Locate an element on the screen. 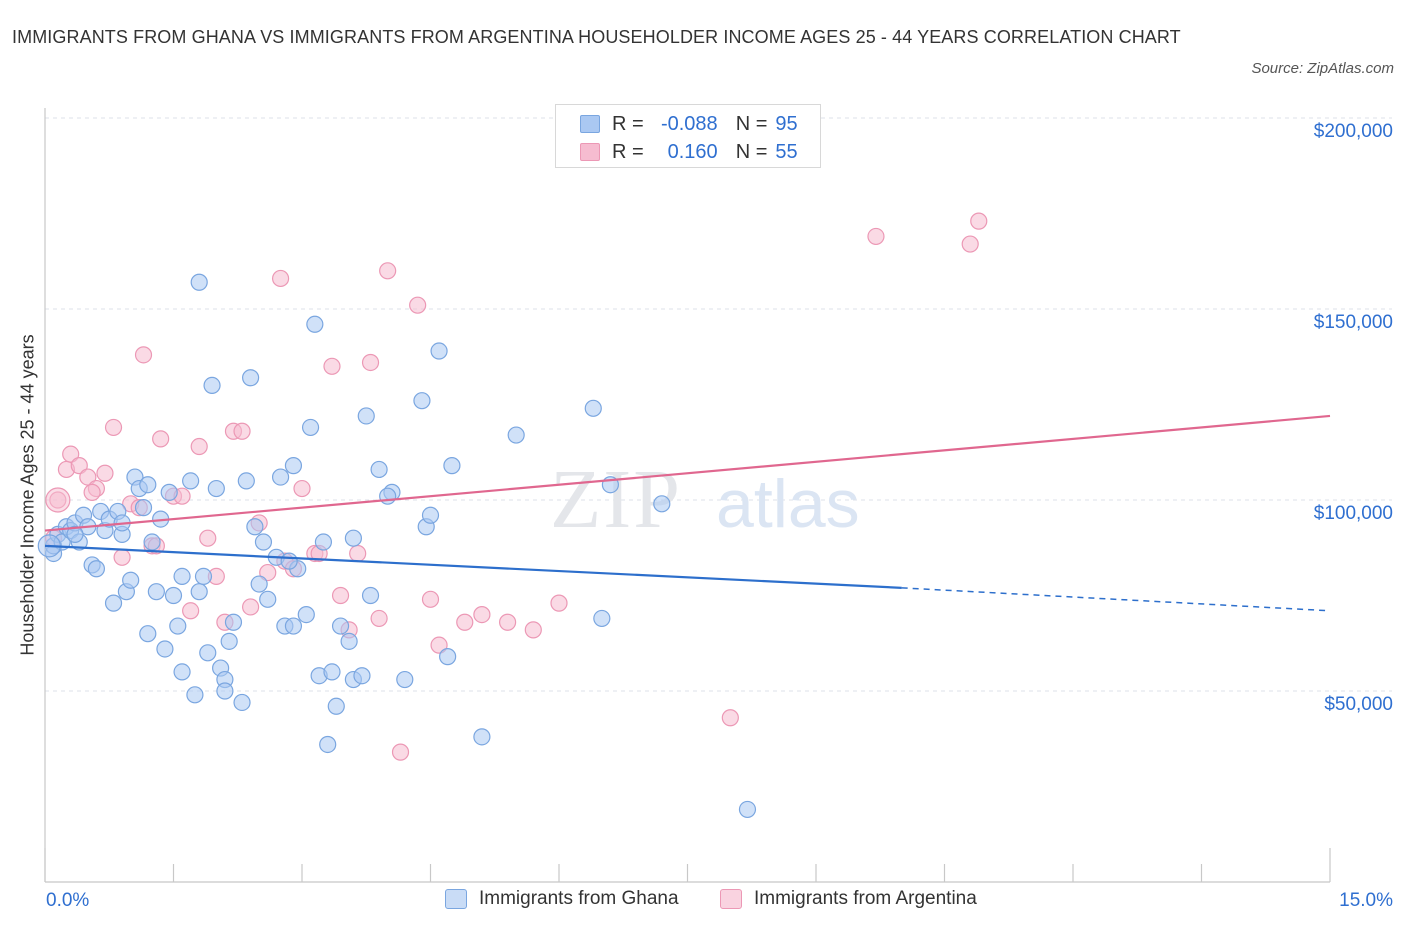 Image resolution: width=1406 pixels, height=930 pixels. legend-item-argentina: Immigrants from Argentina is located at coordinates (848, 899).